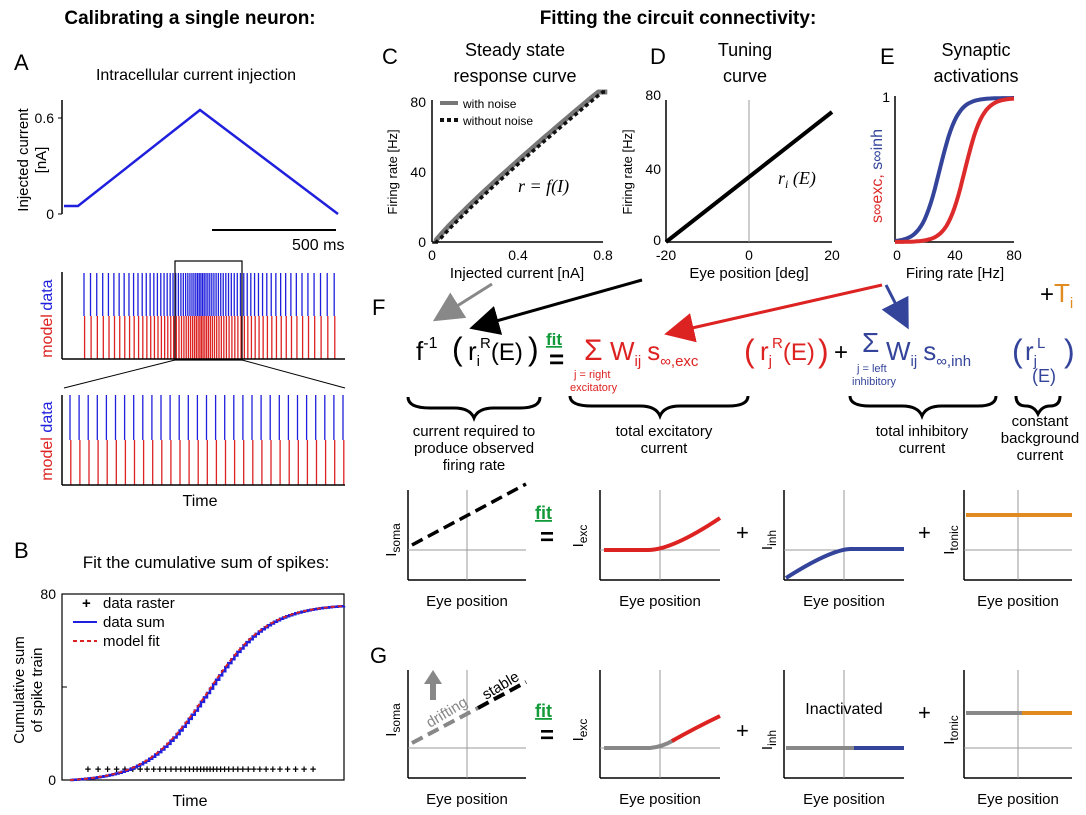 This screenshot has height=815, width=1086. What do you see at coordinates (1006, 550) in the screenshot?
I see `f-plot-tonic: Itonic Eye position` at bounding box center [1006, 550].